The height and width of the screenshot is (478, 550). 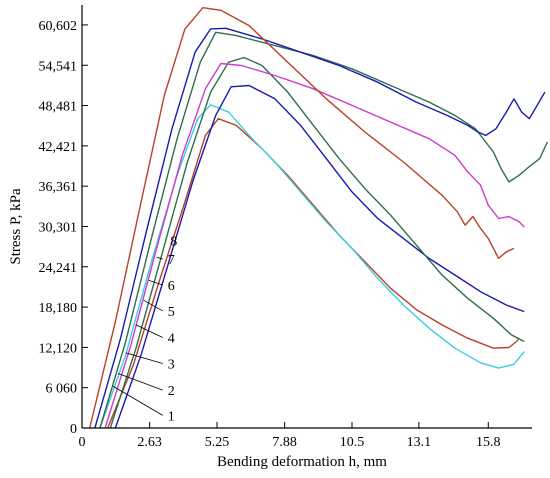 What do you see at coordinates (488, 442) in the screenshot?
I see `x-tick-label: 15.8` at bounding box center [488, 442].